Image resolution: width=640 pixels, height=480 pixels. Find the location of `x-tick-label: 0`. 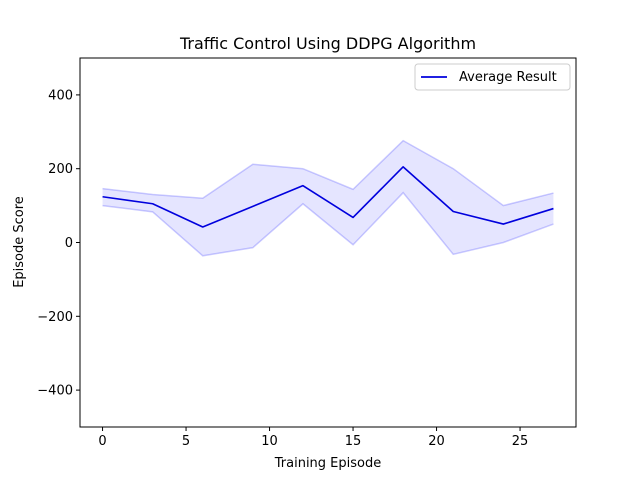

x-tick-label: 0 is located at coordinates (102, 441).